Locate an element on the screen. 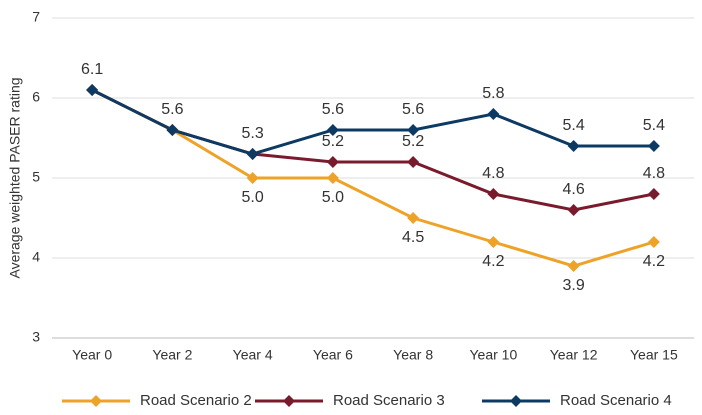 Image resolution: width=702 pixels, height=415 pixels. x-tick-label: Year 6 is located at coordinates (333, 355).